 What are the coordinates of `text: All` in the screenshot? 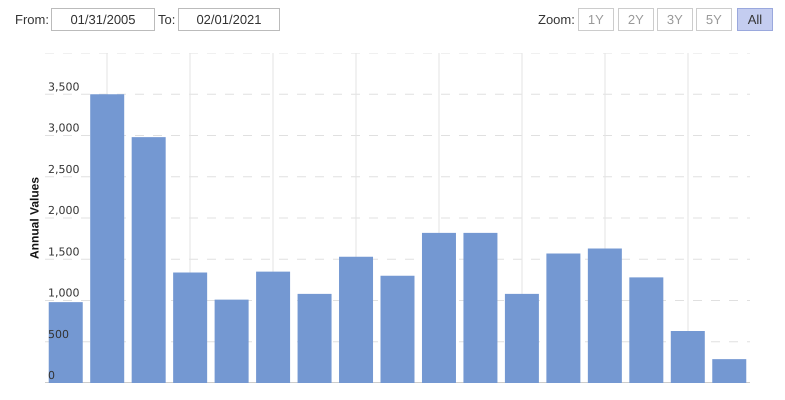 It's located at (755, 19).